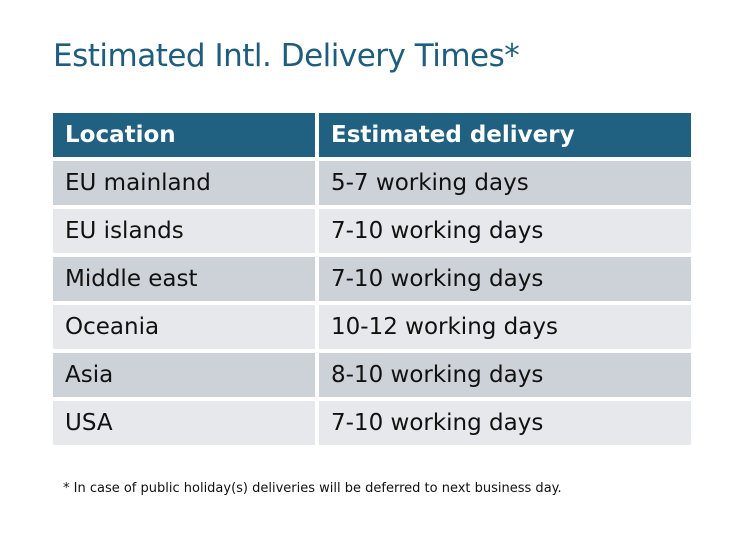 Image resolution: width=745 pixels, height=536 pixels. I want to click on table-row: USA 7-10 working days, so click(372, 423).